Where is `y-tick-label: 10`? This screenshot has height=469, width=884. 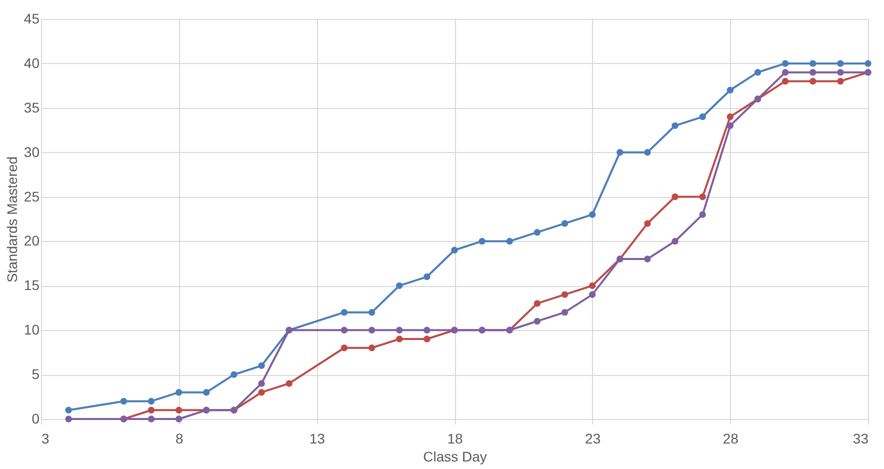 y-tick-label: 10 is located at coordinates (32, 330).